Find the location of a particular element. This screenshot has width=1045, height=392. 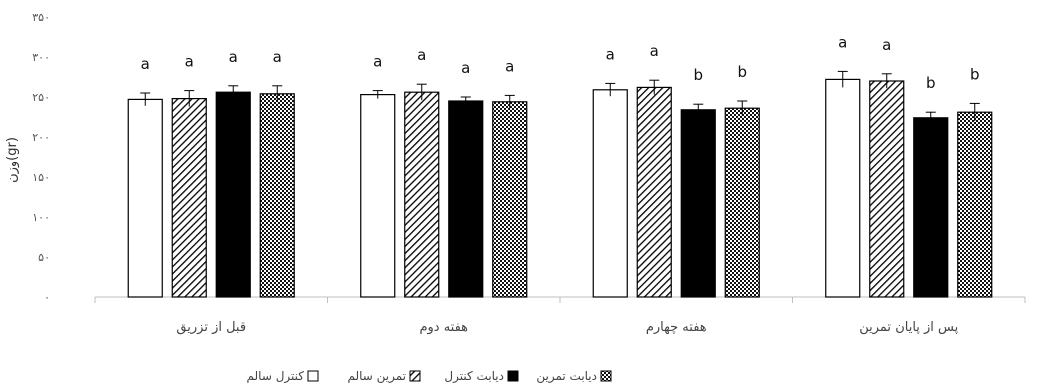

y-tick-label: ۰ is located at coordinates (47, 297).